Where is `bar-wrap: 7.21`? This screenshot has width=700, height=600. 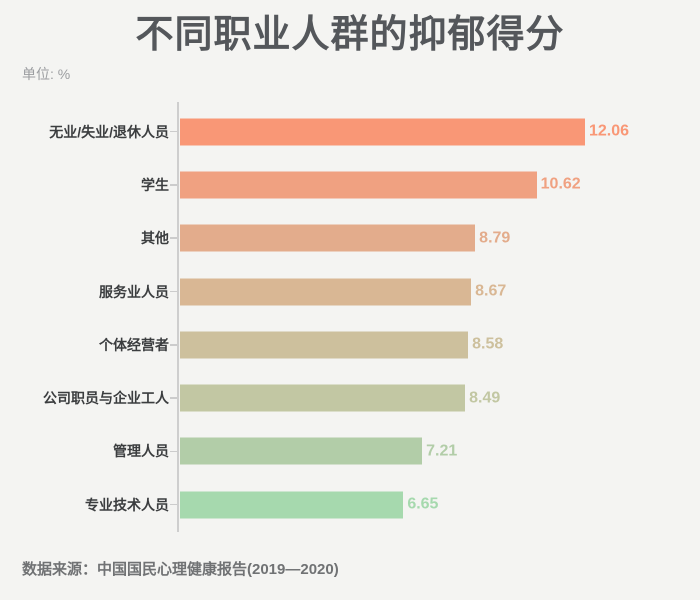
bar-wrap: 7.21 is located at coordinates (319, 451).